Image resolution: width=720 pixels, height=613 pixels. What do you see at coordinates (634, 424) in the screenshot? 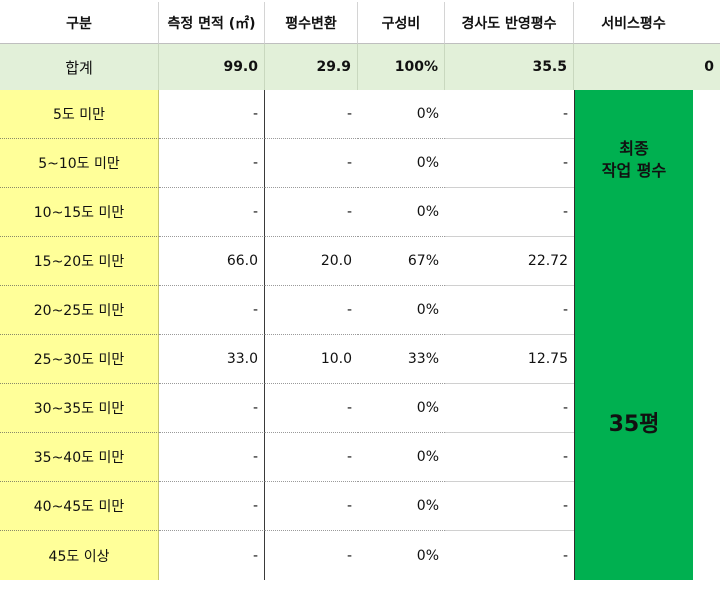
I see `final-value: 35평` at bounding box center [634, 424].